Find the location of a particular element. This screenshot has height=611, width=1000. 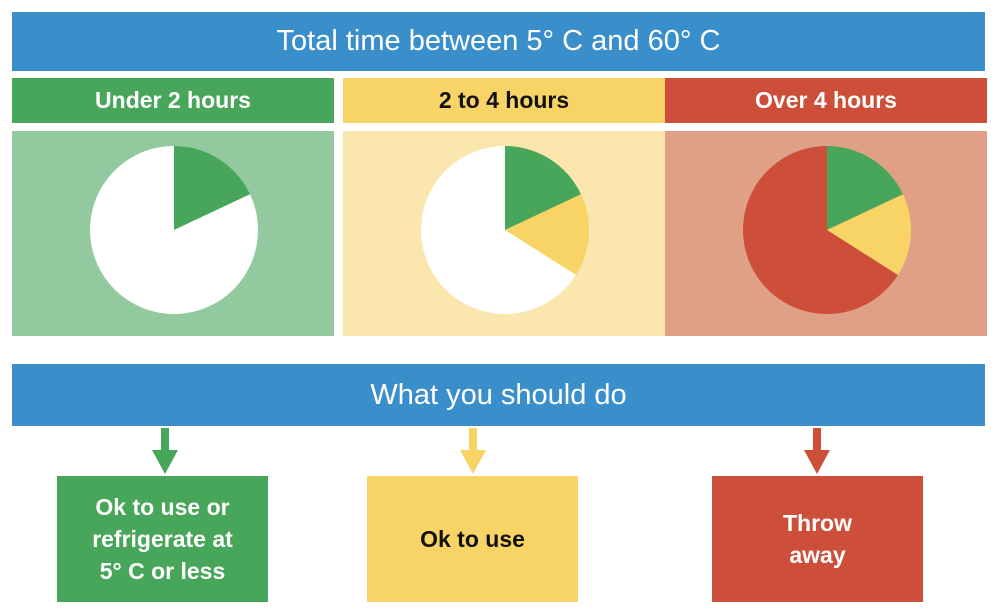

pie-slice-red is located at coordinates (820, 230).